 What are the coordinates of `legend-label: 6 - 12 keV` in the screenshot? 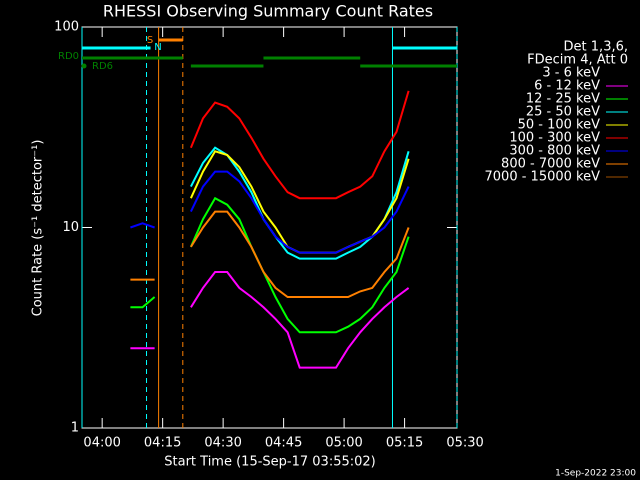 It's located at (567, 86).